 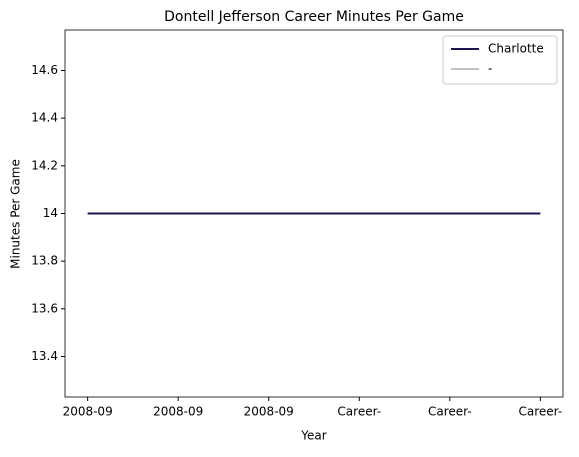 I want to click on y-tick-label: 13.4, so click(x=44, y=356).